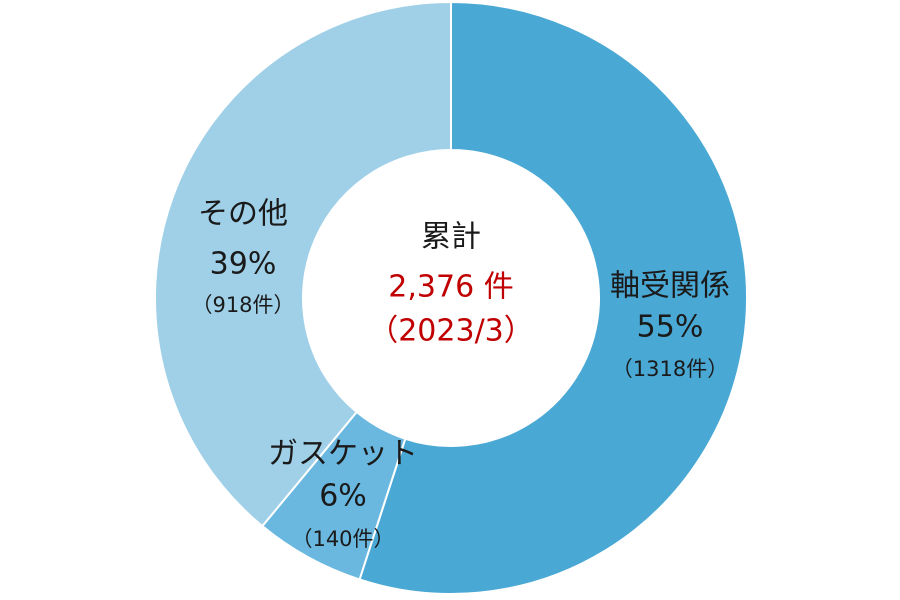 The height and width of the screenshot is (600, 900). Describe the element at coordinates (343, 454) in the screenshot. I see `category-label: ガスケット` at that location.